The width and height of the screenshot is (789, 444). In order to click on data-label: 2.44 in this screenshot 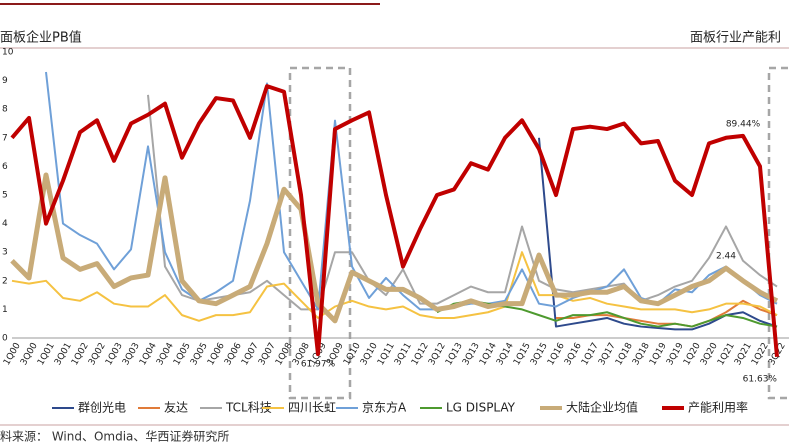, I will do `click(726, 257)`.